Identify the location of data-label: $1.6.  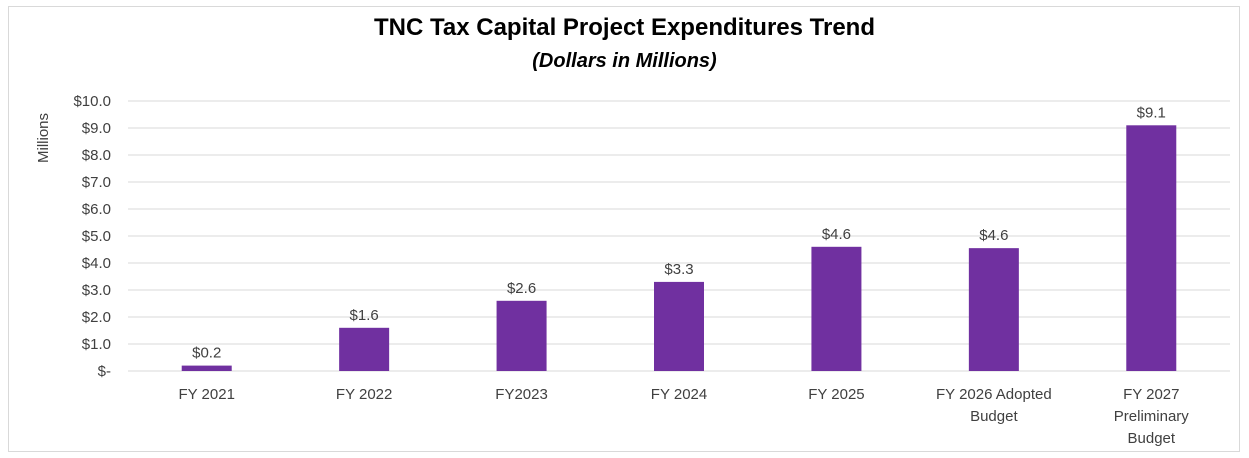
(364, 315).